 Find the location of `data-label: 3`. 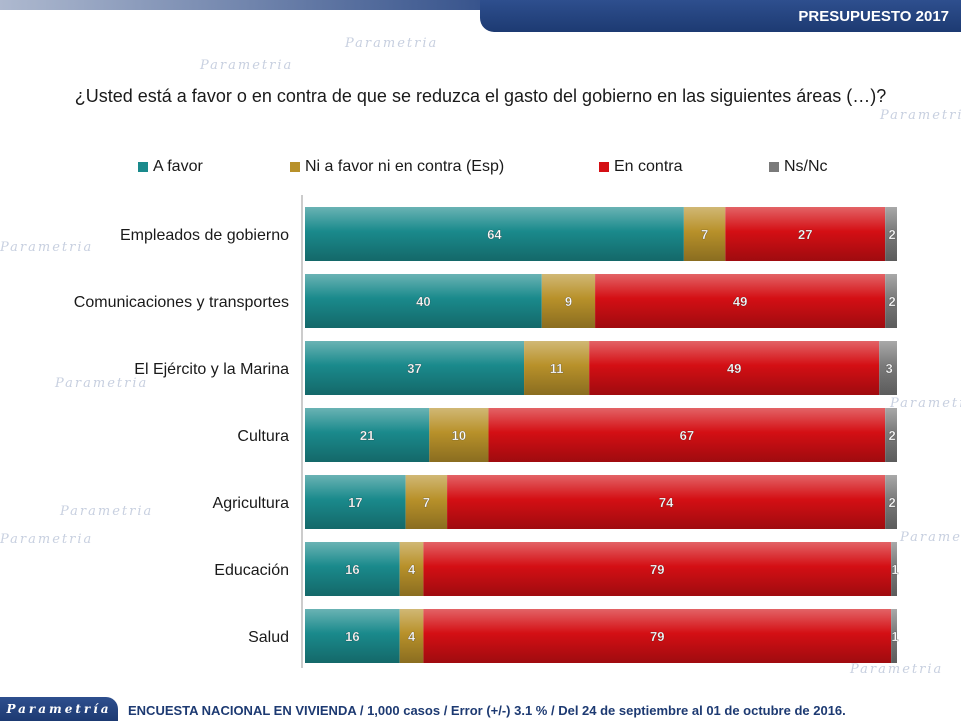

data-label: 3 is located at coordinates (889, 368).